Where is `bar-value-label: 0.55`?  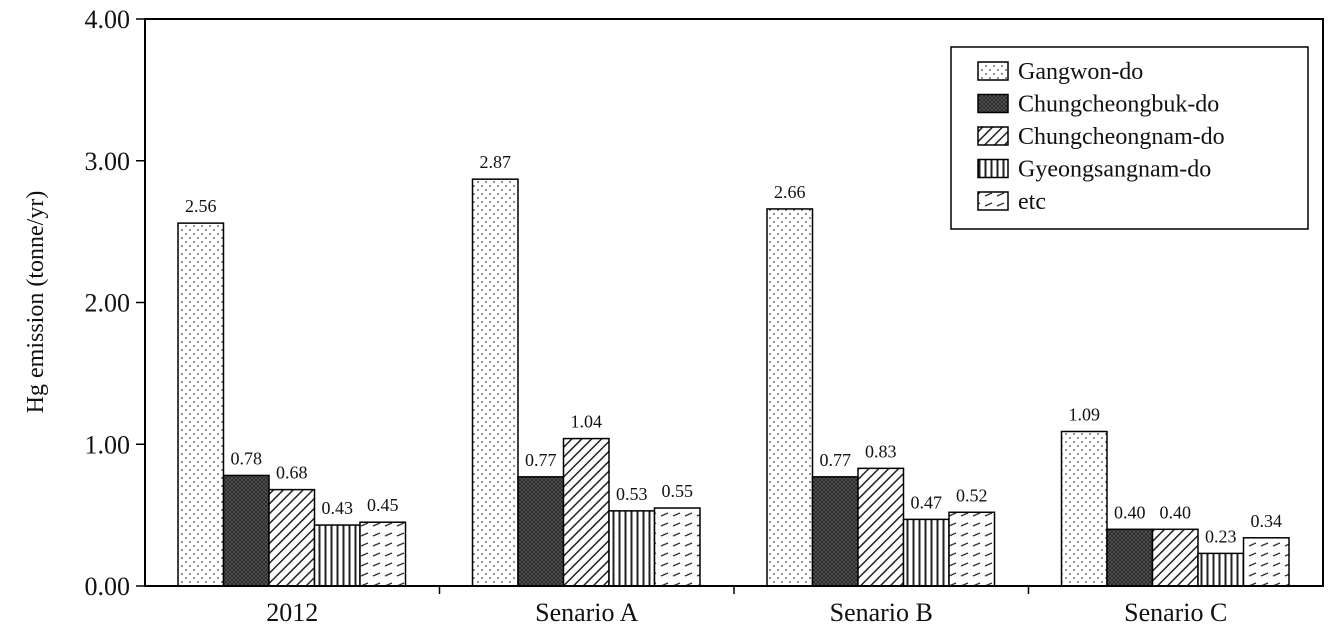 bar-value-label: 0.55 is located at coordinates (678, 491).